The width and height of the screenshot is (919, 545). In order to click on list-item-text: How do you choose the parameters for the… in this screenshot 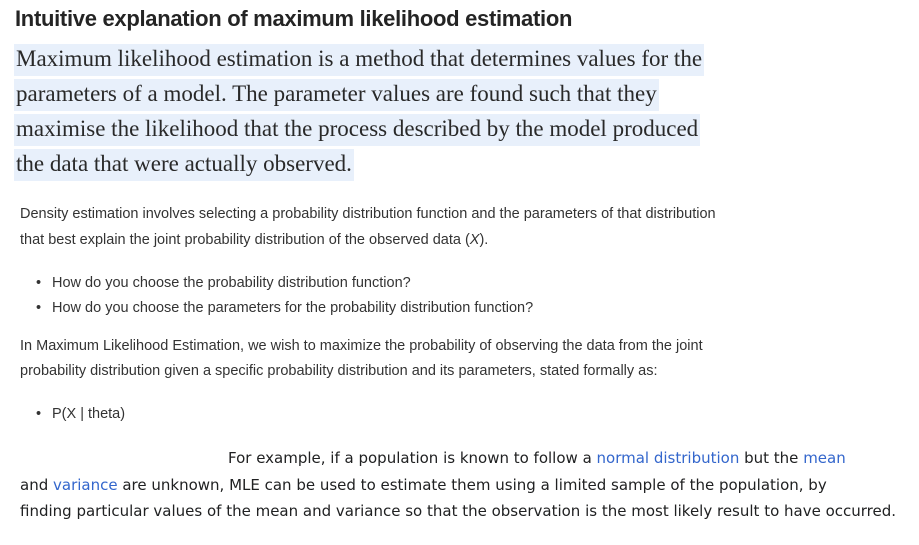, I will do `click(293, 308)`.